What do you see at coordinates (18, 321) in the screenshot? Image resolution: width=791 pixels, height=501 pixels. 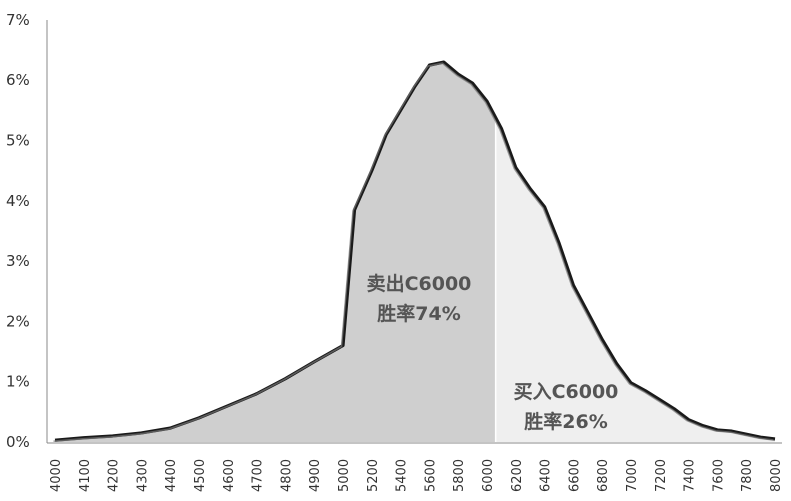 I see `y-tick-label: 2%` at bounding box center [18, 321].